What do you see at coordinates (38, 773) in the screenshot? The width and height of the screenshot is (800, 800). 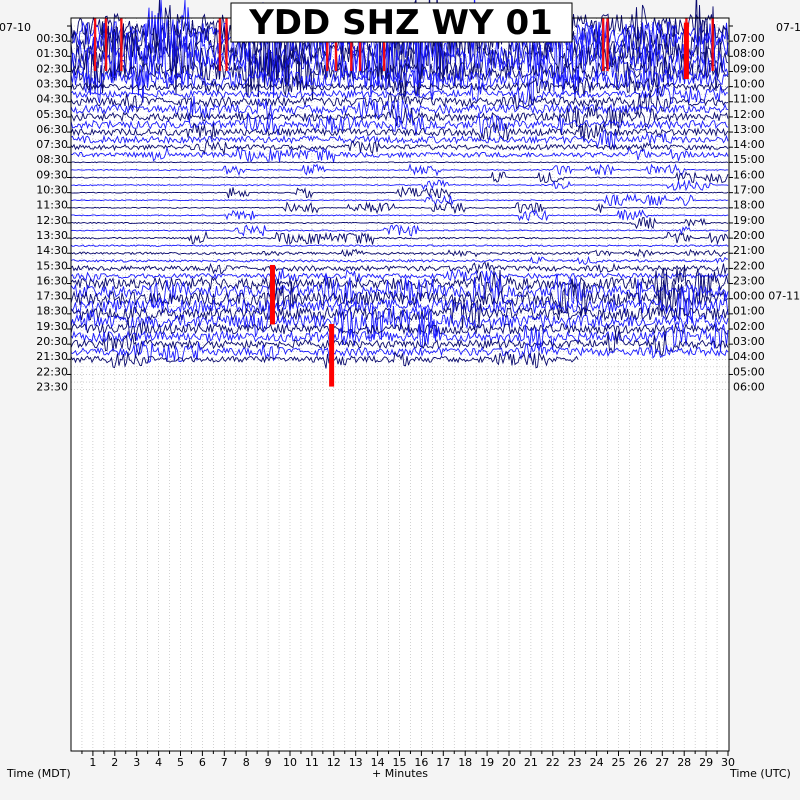 I see `left-axis-title: Time (MDT)` at bounding box center [38, 773].